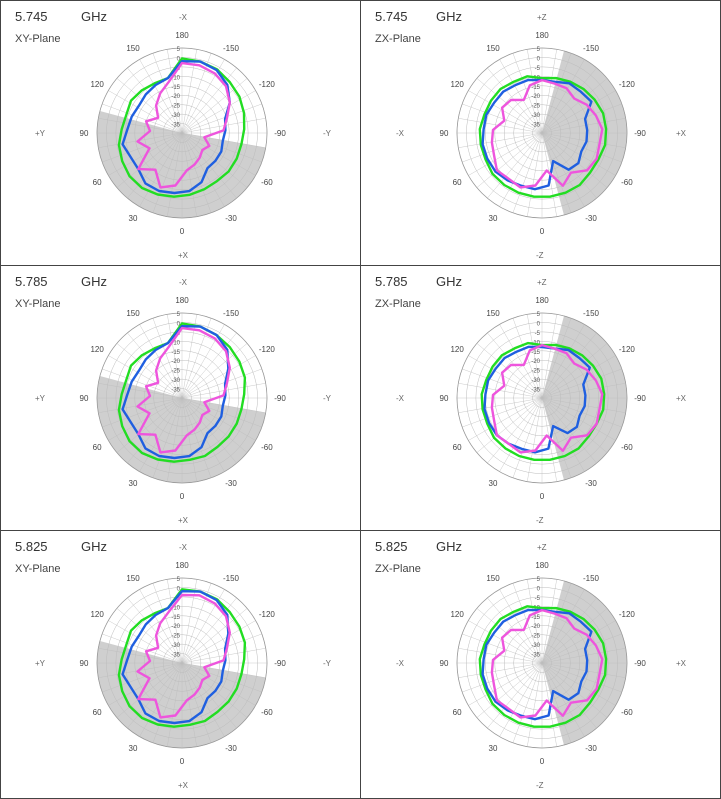  I want to click on radial-tick-label: 0, so click(539, 324).